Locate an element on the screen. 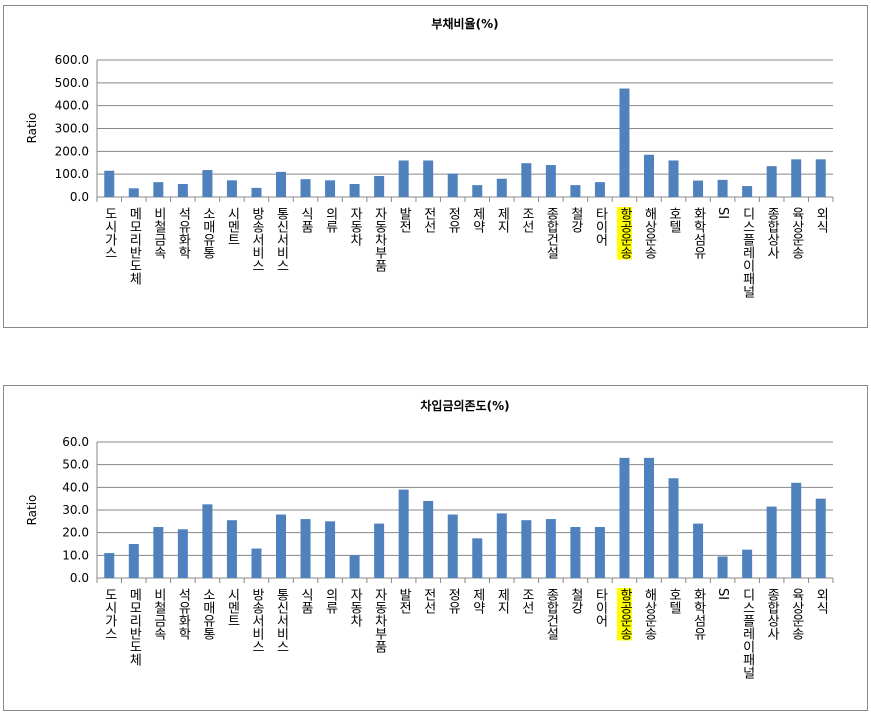 The height and width of the screenshot is (716, 871). chart-title: 차입금의존도(%) is located at coordinates (464, 405).